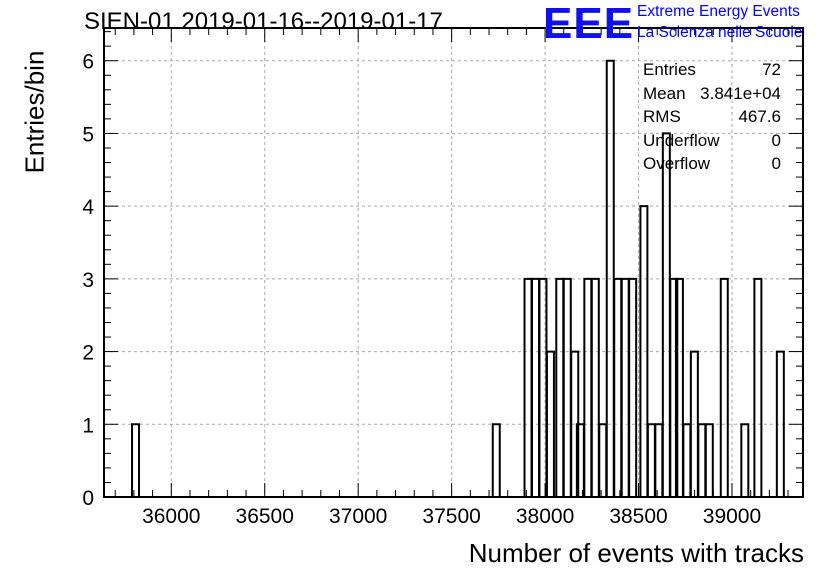 The width and height of the screenshot is (836, 572). I want to click on y-tick-label: 3, so click(88, 280).